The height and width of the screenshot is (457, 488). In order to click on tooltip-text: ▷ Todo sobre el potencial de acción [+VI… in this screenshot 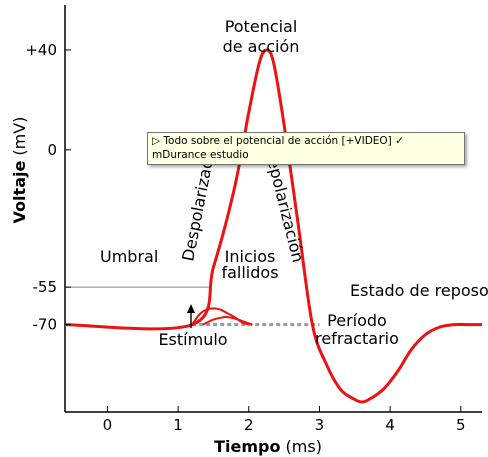, I will do `click(278, 148)`.